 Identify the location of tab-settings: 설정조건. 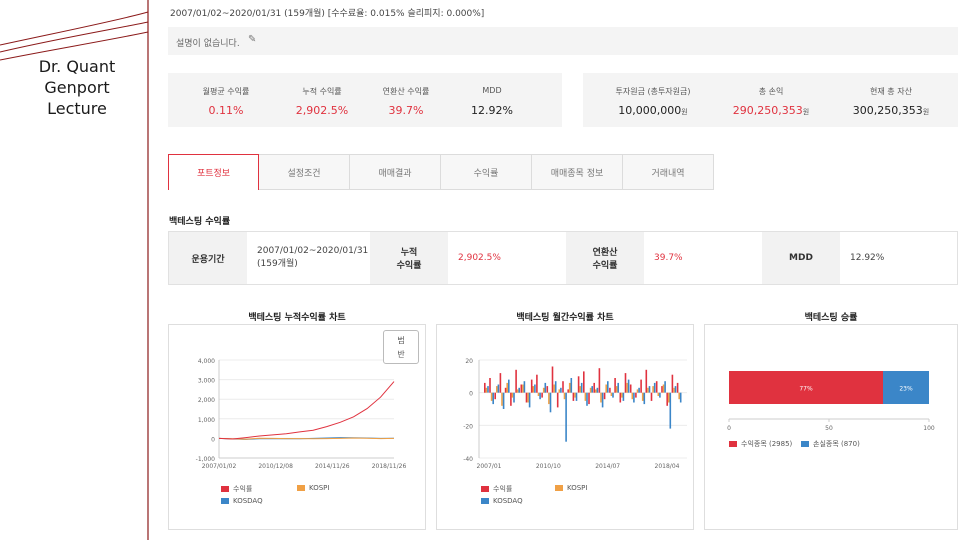
(304, 172).